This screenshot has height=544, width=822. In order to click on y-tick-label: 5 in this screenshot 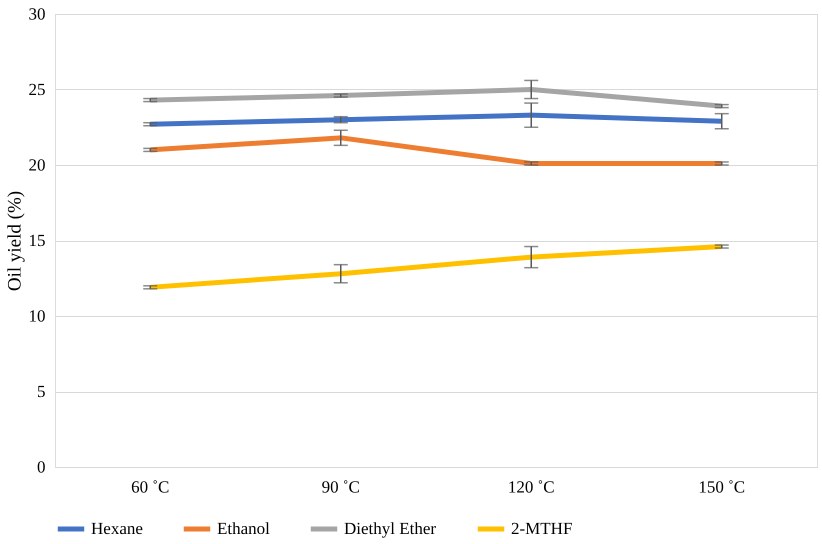, I will do `click(41, 391)`.